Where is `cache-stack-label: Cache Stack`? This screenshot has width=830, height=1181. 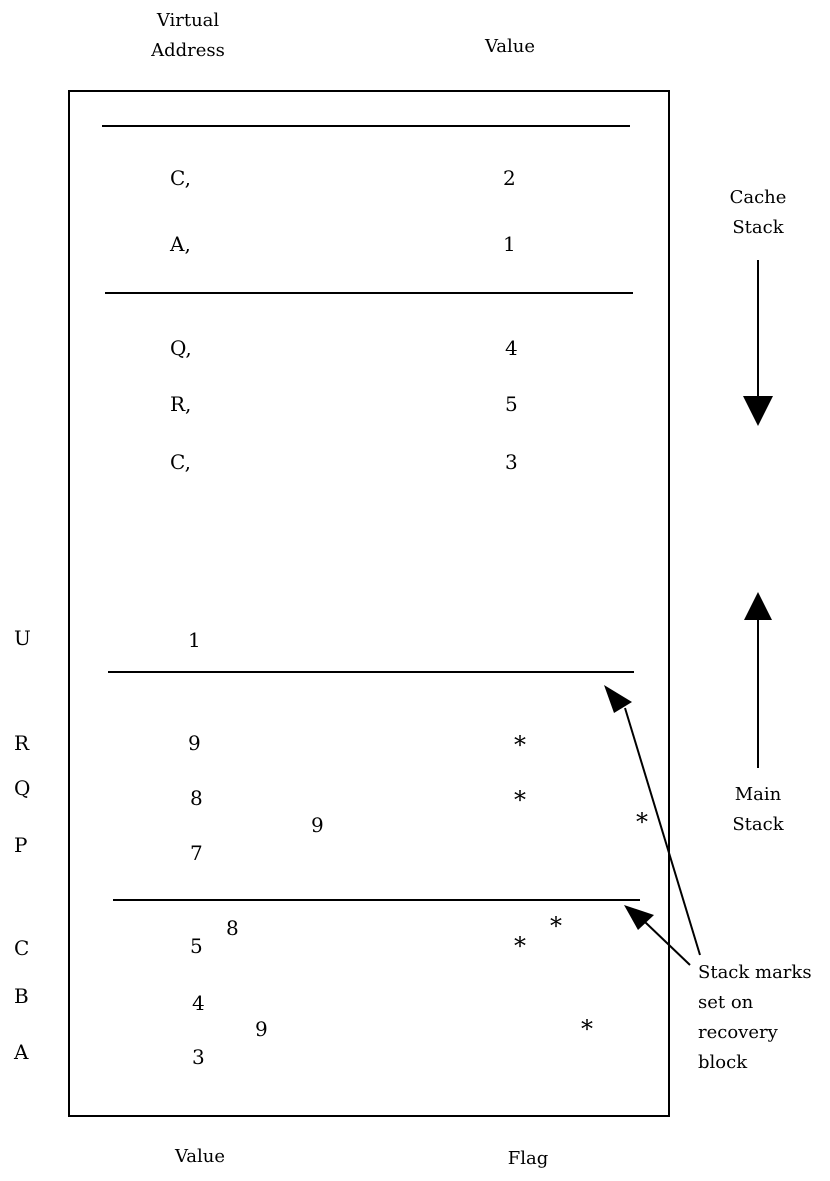
cache-stack-label: Cache Stack is located at coordinates (758, 212).